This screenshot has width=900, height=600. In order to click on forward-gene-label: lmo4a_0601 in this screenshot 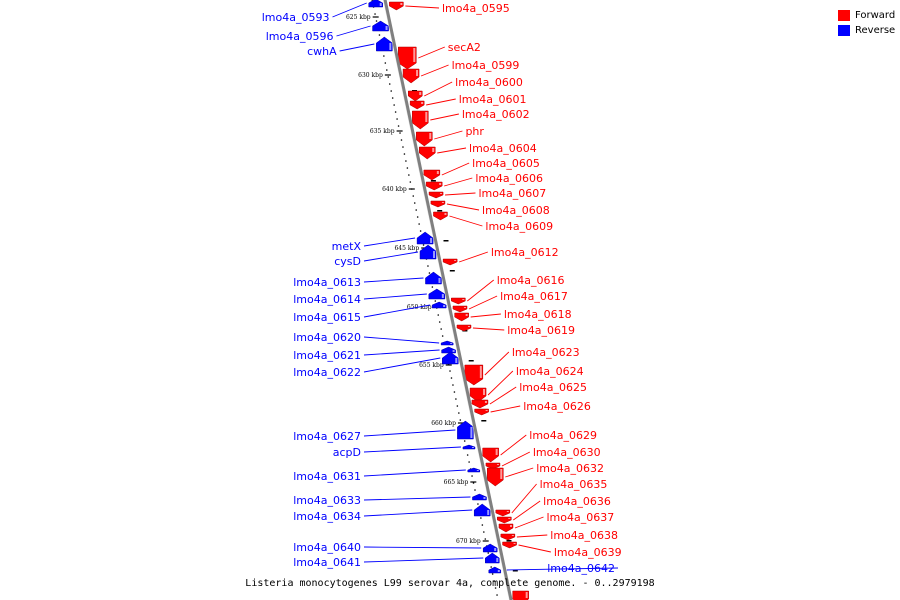, I will do `click(493, 99)`.